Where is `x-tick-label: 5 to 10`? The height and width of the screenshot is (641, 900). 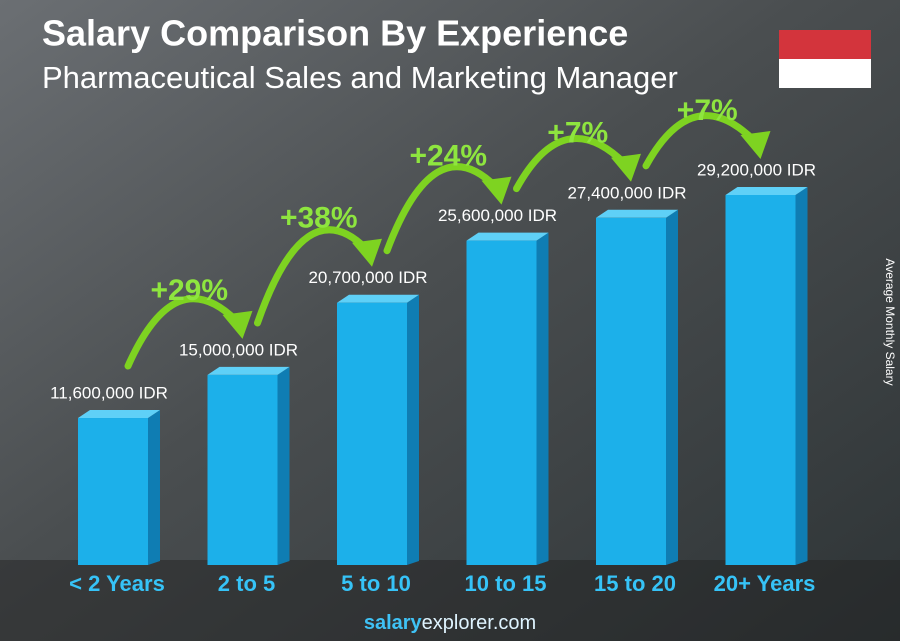
x-tick-label: 5 to 10 is located at coordinates (376, 583).